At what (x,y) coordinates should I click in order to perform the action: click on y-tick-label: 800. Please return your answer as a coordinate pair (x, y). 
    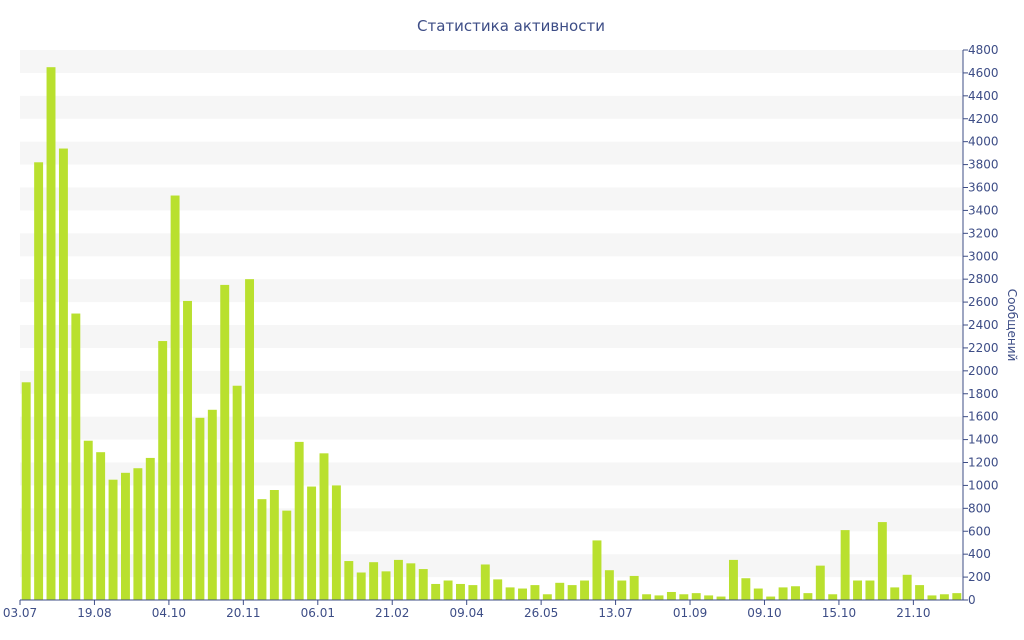
    Looking at the image, I should click on (979, 508).